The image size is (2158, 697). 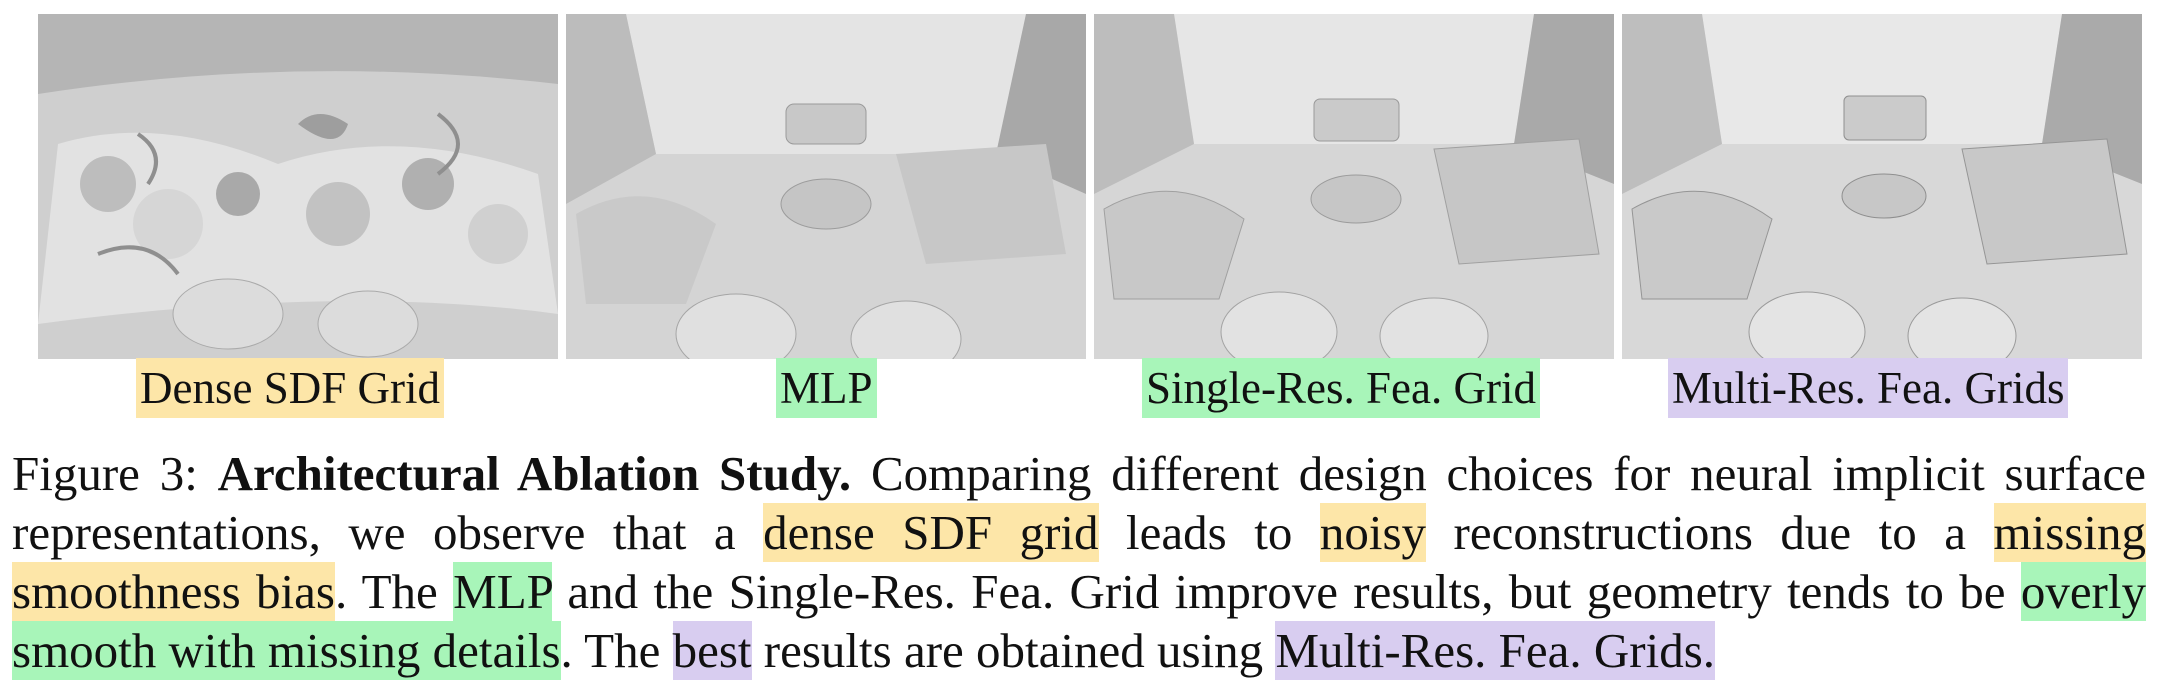 I want to click on caption-highlight: noisy, so click(x=1373, y=532).